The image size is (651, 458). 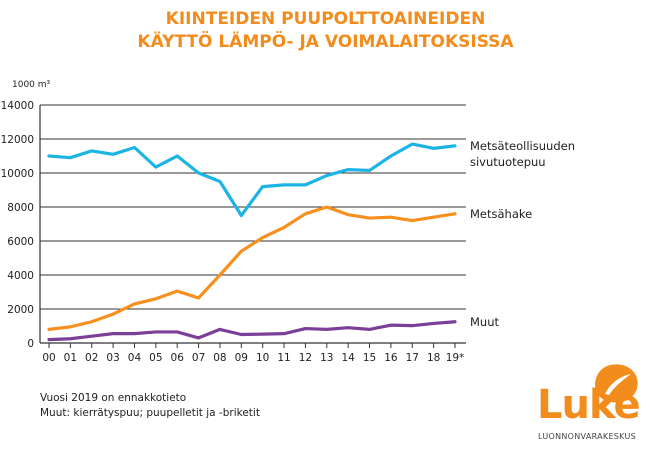 I want to click on y-tick-label: 14000, so click(x=17, y=106).